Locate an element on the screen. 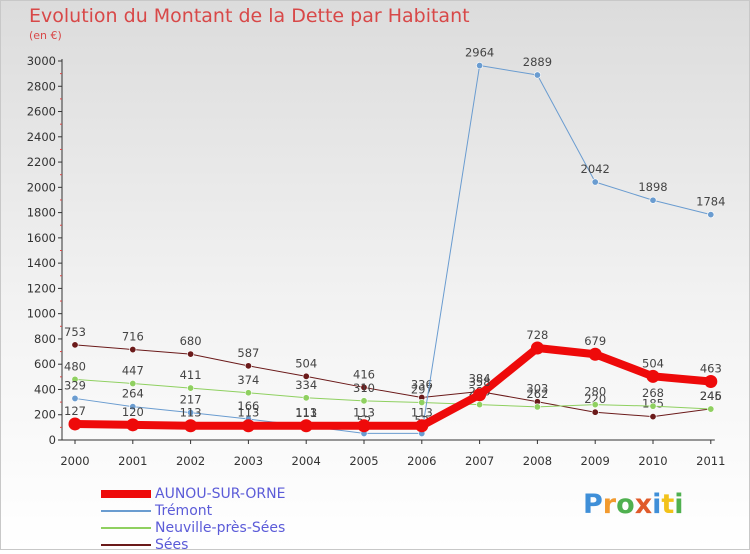 This screenshot has width=750, height=554. data-label-neuville-pres-sees: 447 is located at coordinates (133, 371).